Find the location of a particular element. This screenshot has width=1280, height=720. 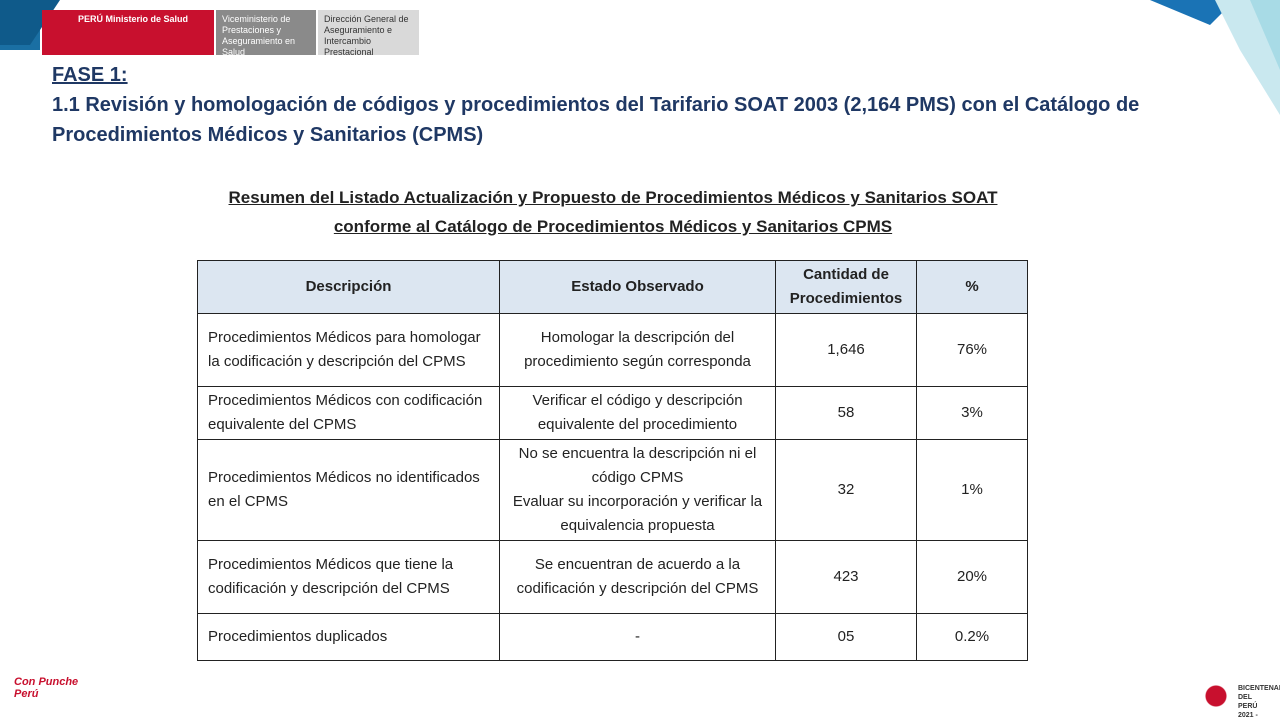

table-cell: 1,646 is located at coordinates (846, 350).